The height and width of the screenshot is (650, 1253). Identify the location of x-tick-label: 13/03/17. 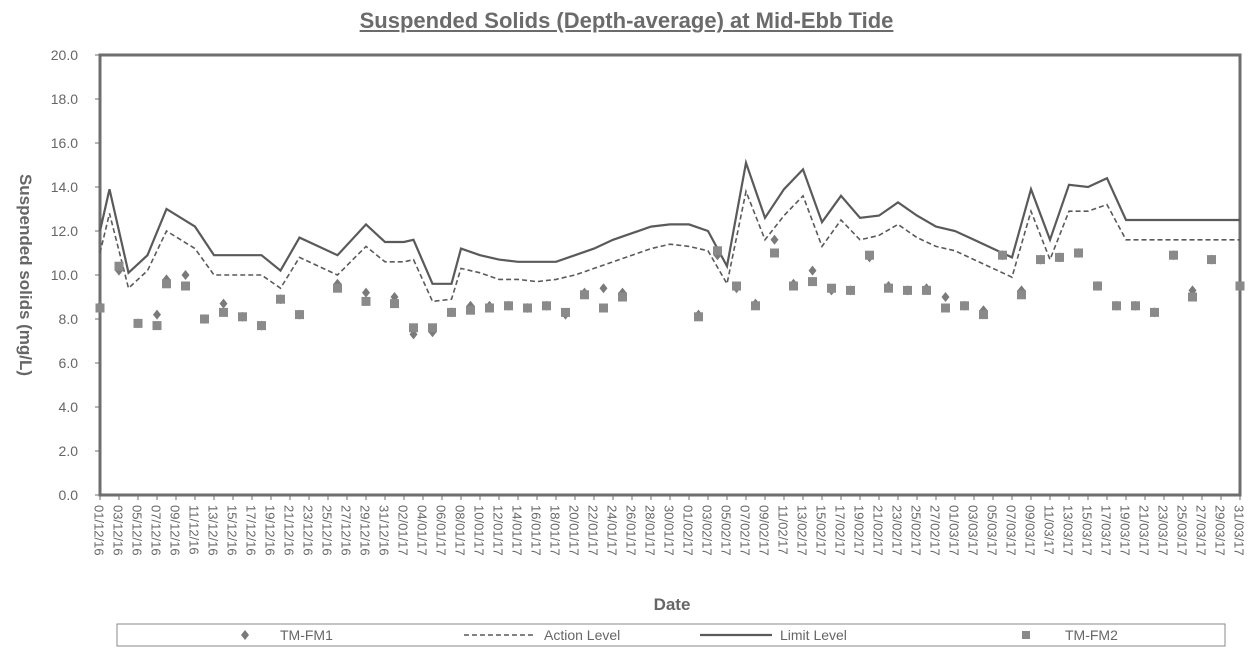
(1068, 530).